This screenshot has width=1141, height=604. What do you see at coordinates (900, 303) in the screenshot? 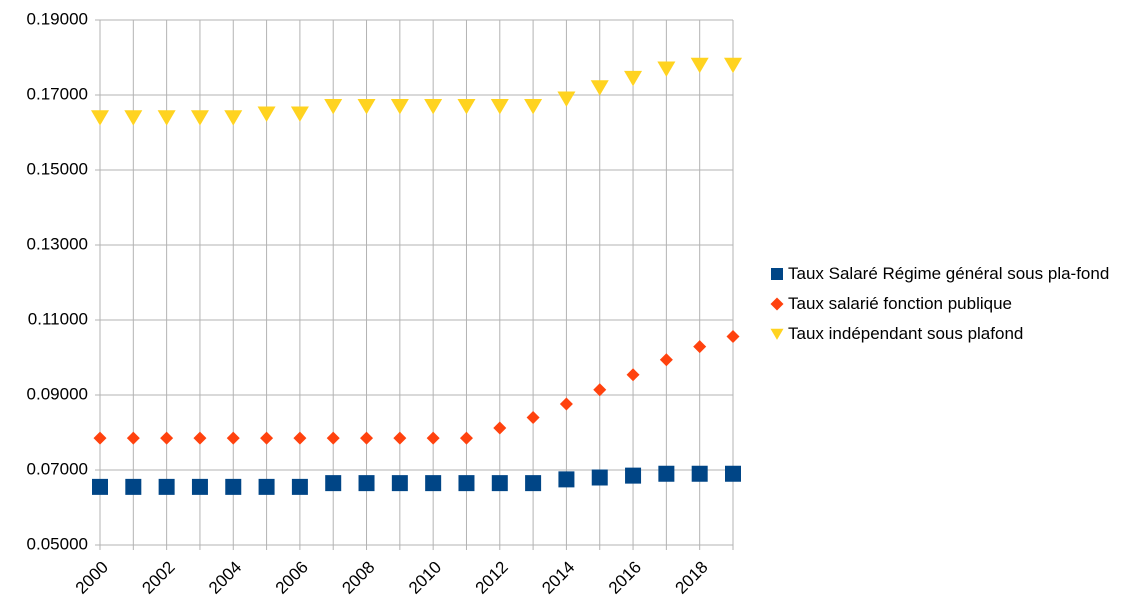
I see `legend-label: Taux salarié fonction publique` at bounding box center [900, 303].